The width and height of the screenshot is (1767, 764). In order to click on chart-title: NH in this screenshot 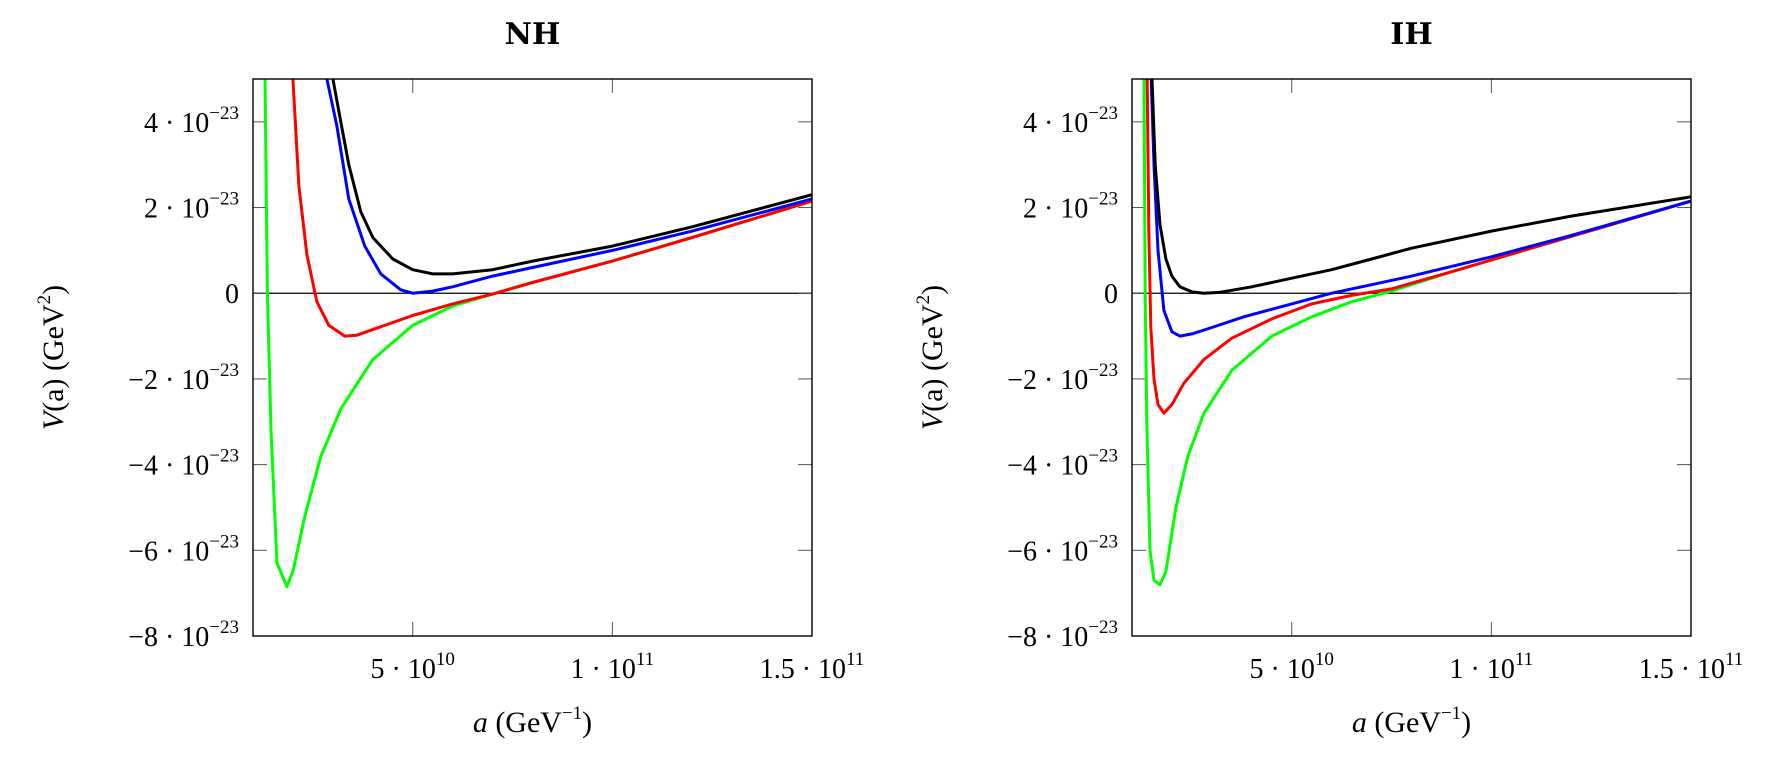, I will do `click(533, 34)`.